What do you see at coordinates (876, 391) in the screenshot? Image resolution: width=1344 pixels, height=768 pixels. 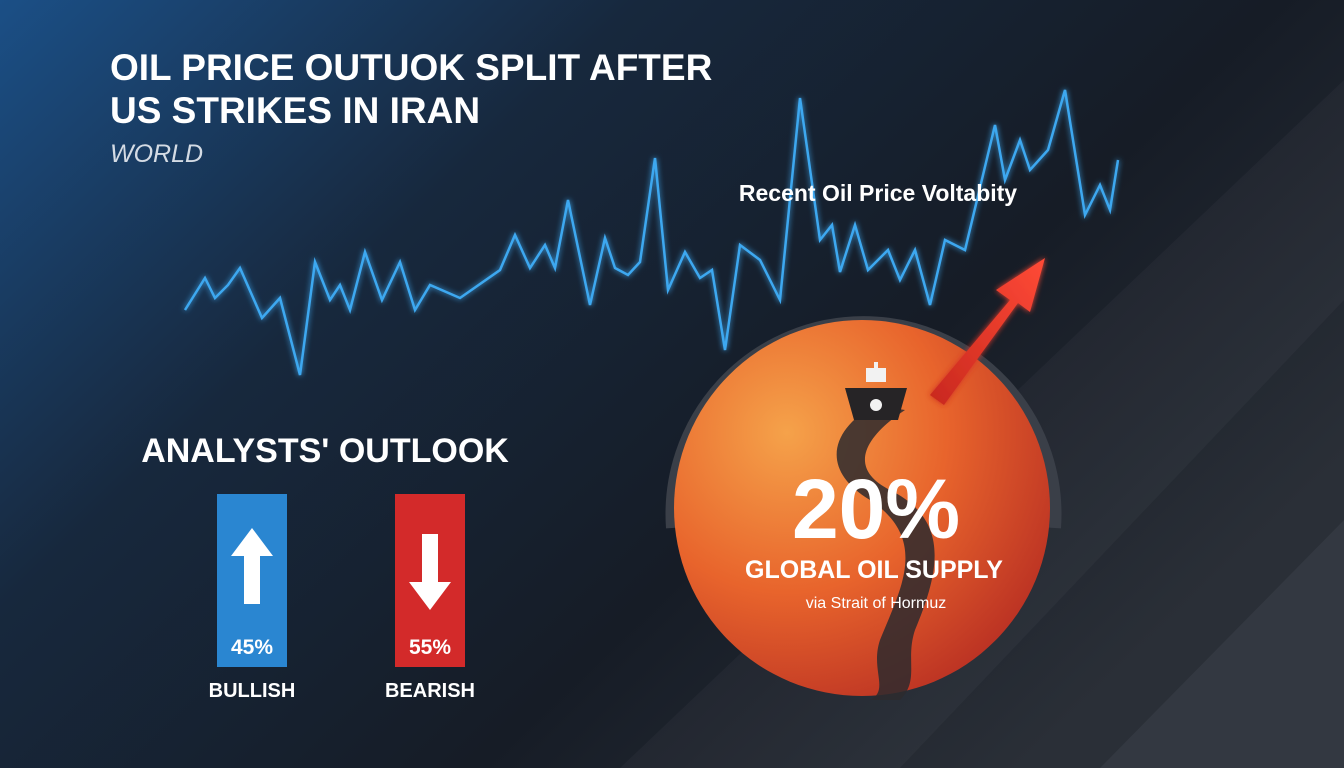 I see `ship-icon` at bounding box center [876, 391].